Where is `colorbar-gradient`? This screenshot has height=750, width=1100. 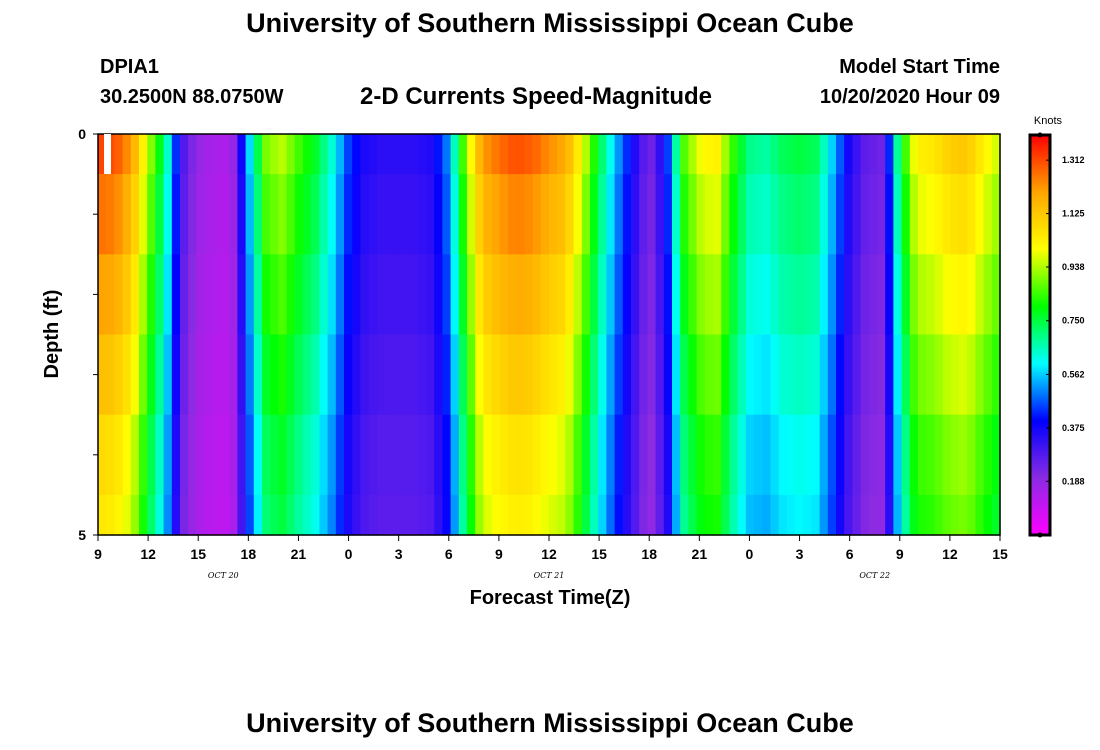 colorbar-gradient is located at coordinates (1040, 335).